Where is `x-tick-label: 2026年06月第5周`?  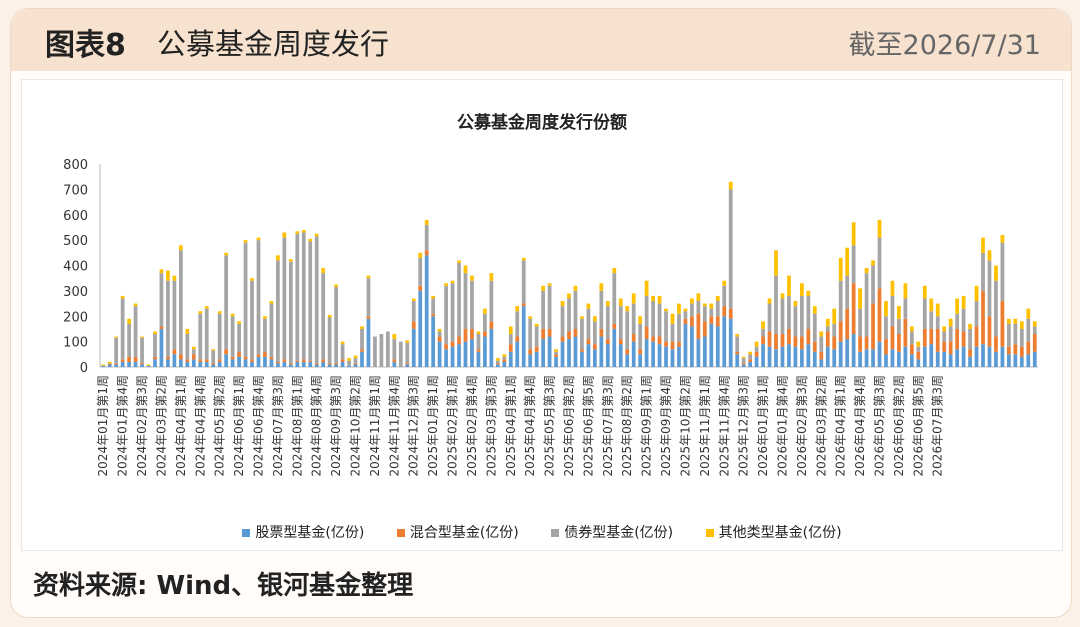 x-tick-label: 2026年06月第5周 is located at coordinates (918, 425).